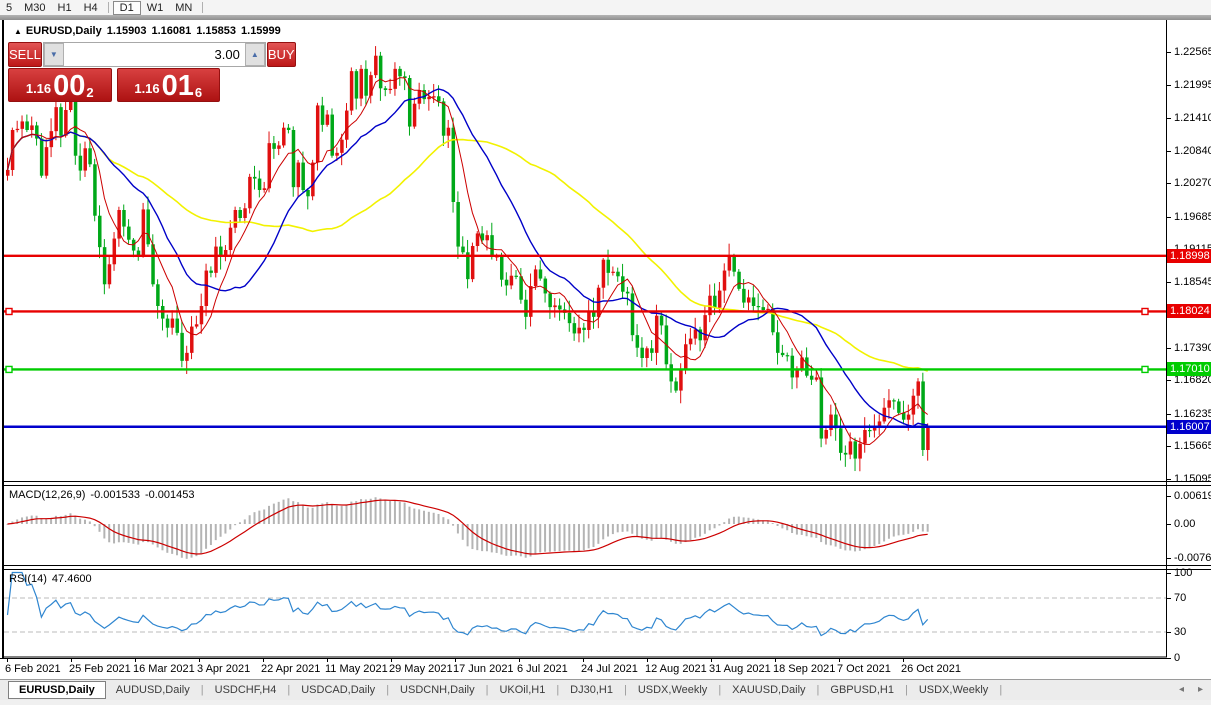  What do you see at coordinates (605, 17) in the screenshot?
I see `toolbar-separator` at bounding box center [605, 17].